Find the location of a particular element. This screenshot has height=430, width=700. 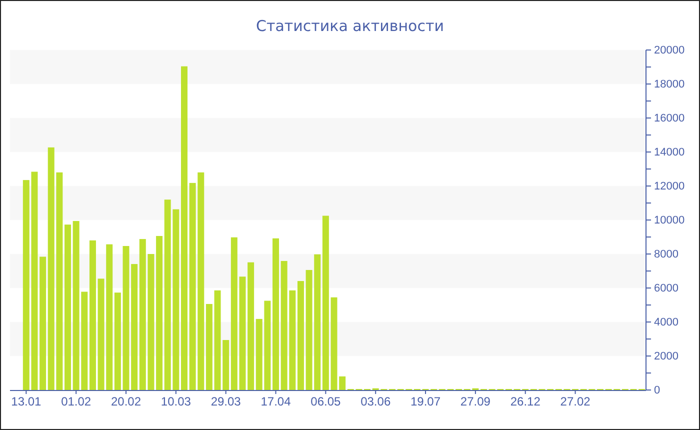

chart-title: Статистика активности is located at coordinates (350, 26).